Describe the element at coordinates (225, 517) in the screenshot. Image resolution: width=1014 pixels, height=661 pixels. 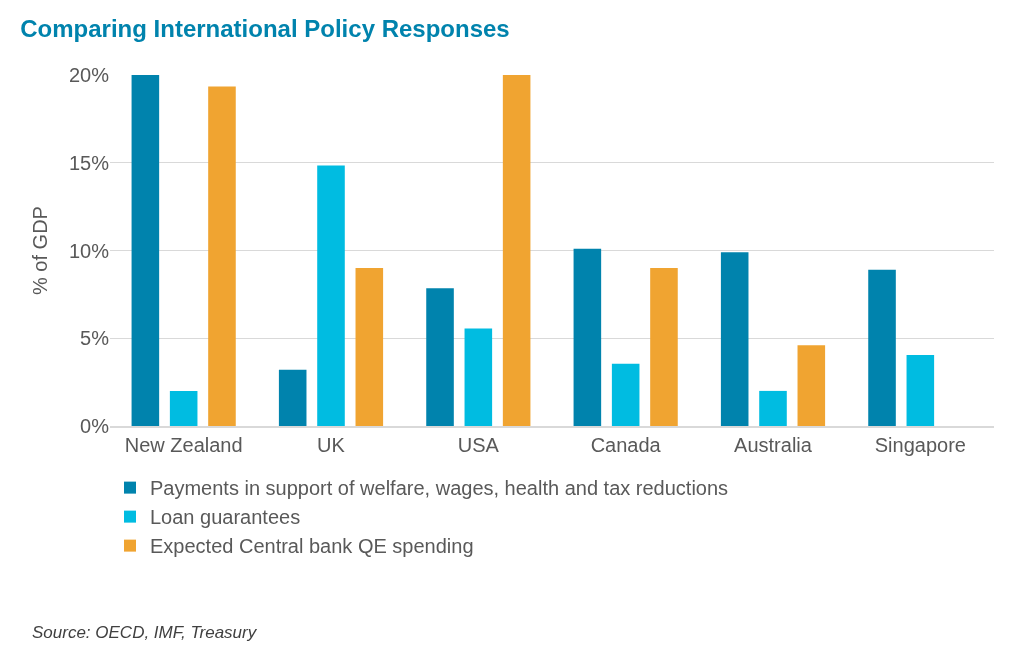
I see `legend-label: Loan guarantees` at that location.